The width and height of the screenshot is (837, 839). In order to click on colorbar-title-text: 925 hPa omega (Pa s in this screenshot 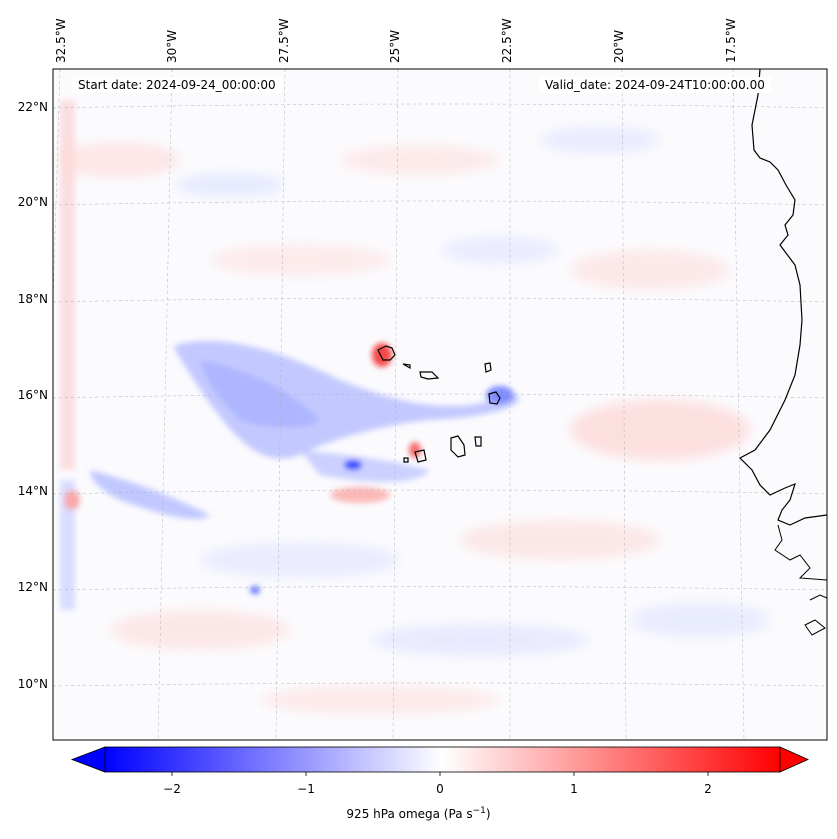, I will do `click(409, 814)`.